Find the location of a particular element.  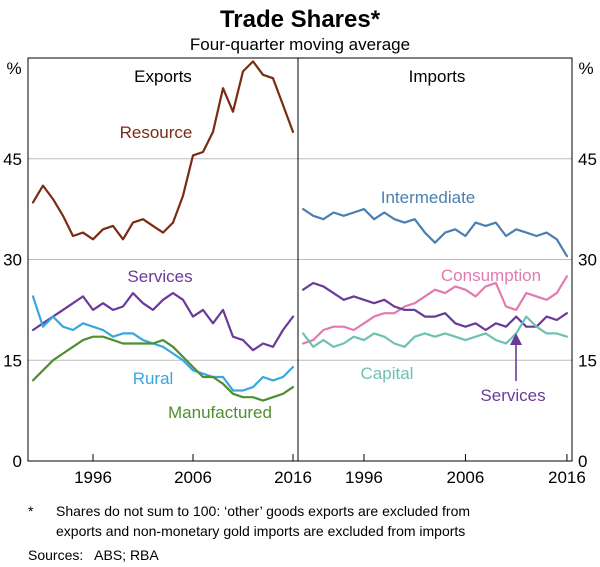

series-line-consumption is located at coordinates (435, 310).